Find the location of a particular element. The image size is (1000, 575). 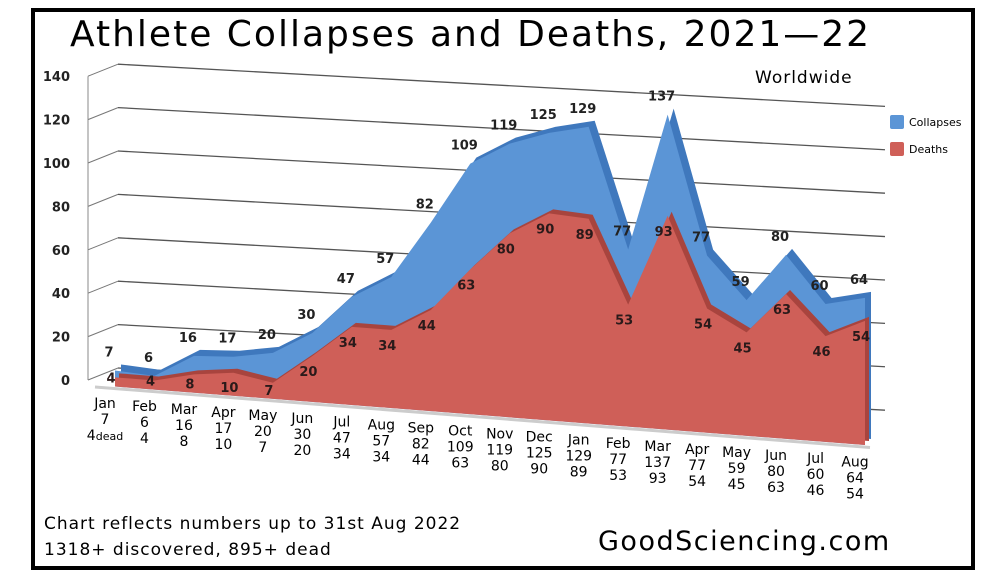

x-tick-collapses: 80 is located at coordinates (776, 472).